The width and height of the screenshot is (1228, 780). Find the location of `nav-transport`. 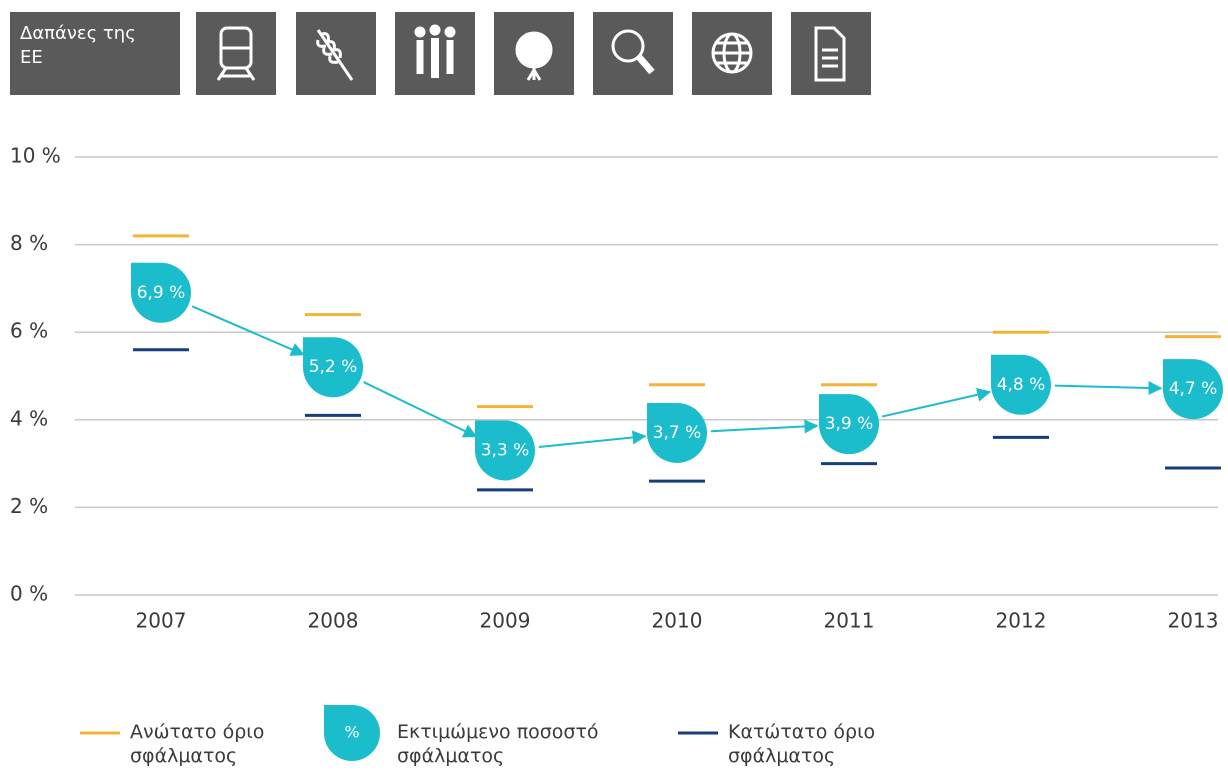

nav-transport is located at coordinates (236, 53).